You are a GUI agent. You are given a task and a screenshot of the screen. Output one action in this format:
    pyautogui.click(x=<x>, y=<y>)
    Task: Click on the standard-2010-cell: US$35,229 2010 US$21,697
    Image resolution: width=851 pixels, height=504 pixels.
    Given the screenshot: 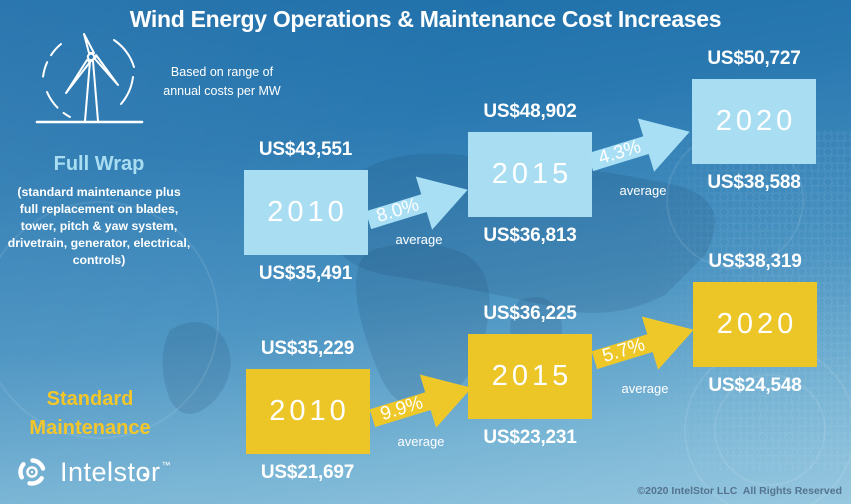 What is the action you would take?
    pyautogui.click(x=307, y=411)
    